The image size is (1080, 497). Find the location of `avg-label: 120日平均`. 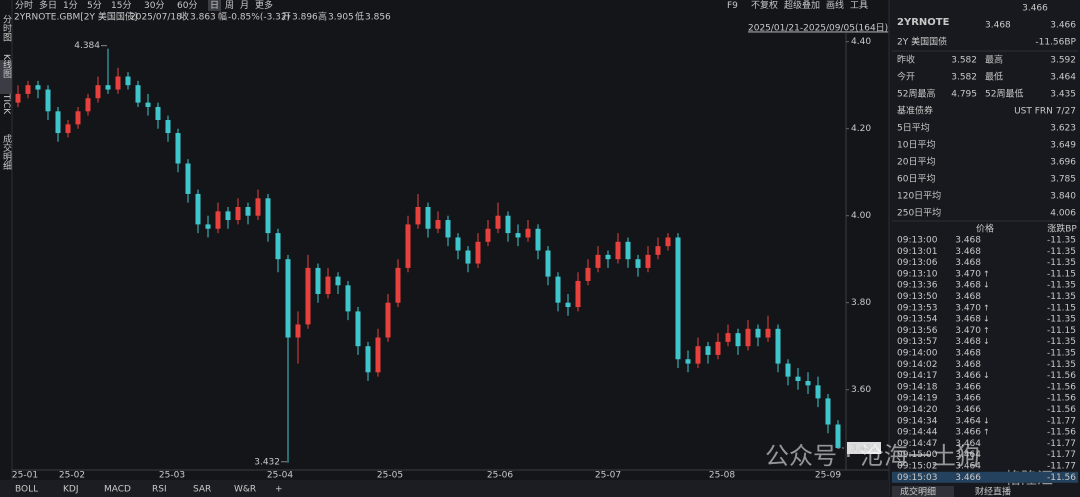

avg-label: 120日平均 is located at coordinates (919, 196).